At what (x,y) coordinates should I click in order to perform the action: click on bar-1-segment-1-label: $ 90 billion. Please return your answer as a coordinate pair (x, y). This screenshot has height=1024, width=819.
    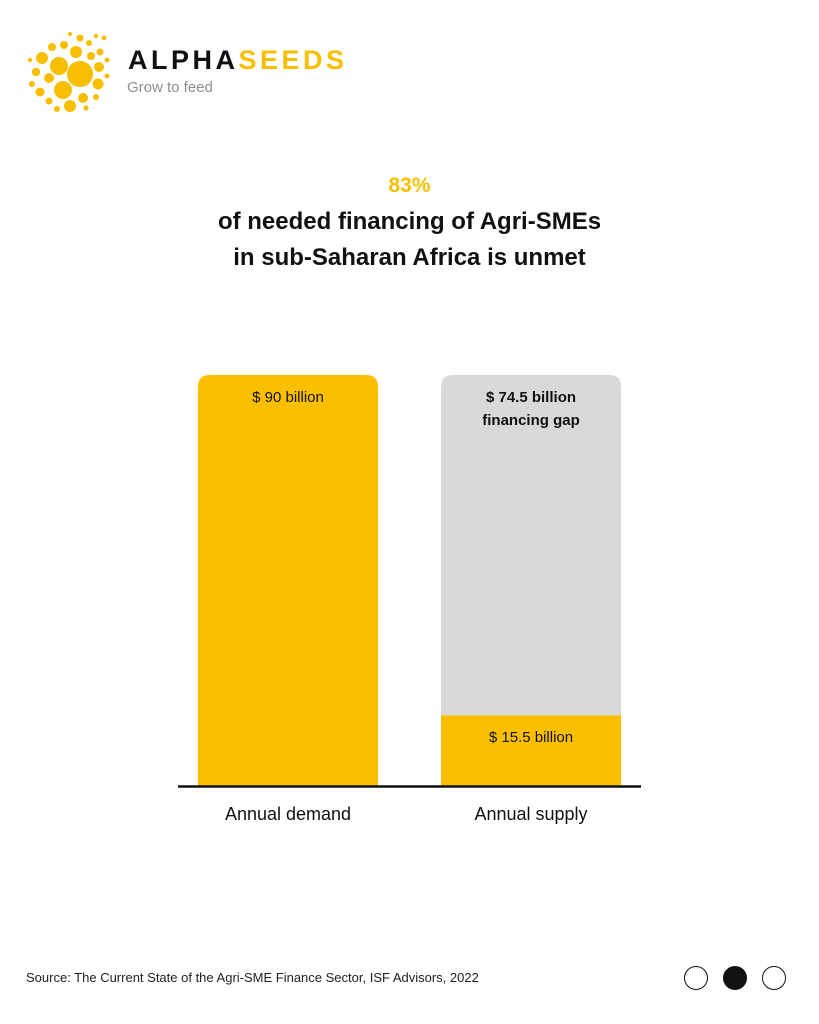
    Looking at the image, I should click on (288, 397).